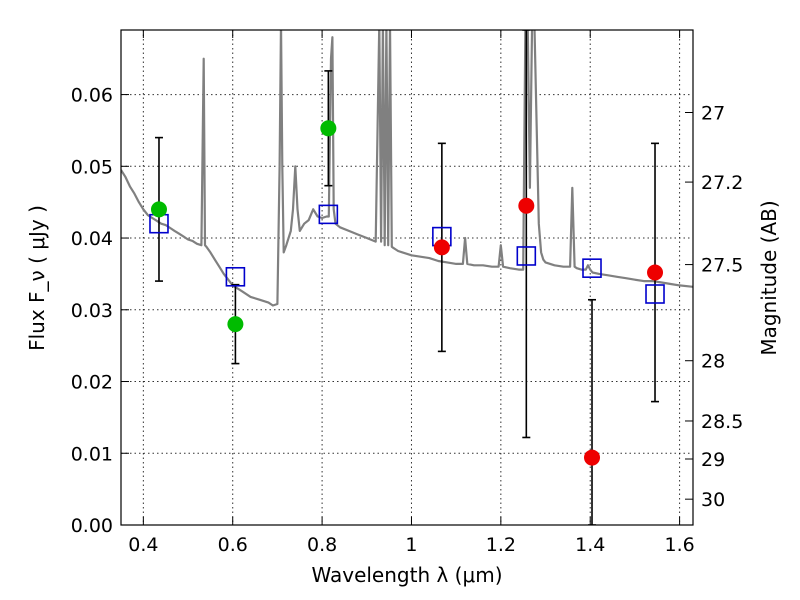 Image resolution: width=800 pixels, height=600 pixels. I want to click on y-tick-label: 0.05, so click(92, 167).